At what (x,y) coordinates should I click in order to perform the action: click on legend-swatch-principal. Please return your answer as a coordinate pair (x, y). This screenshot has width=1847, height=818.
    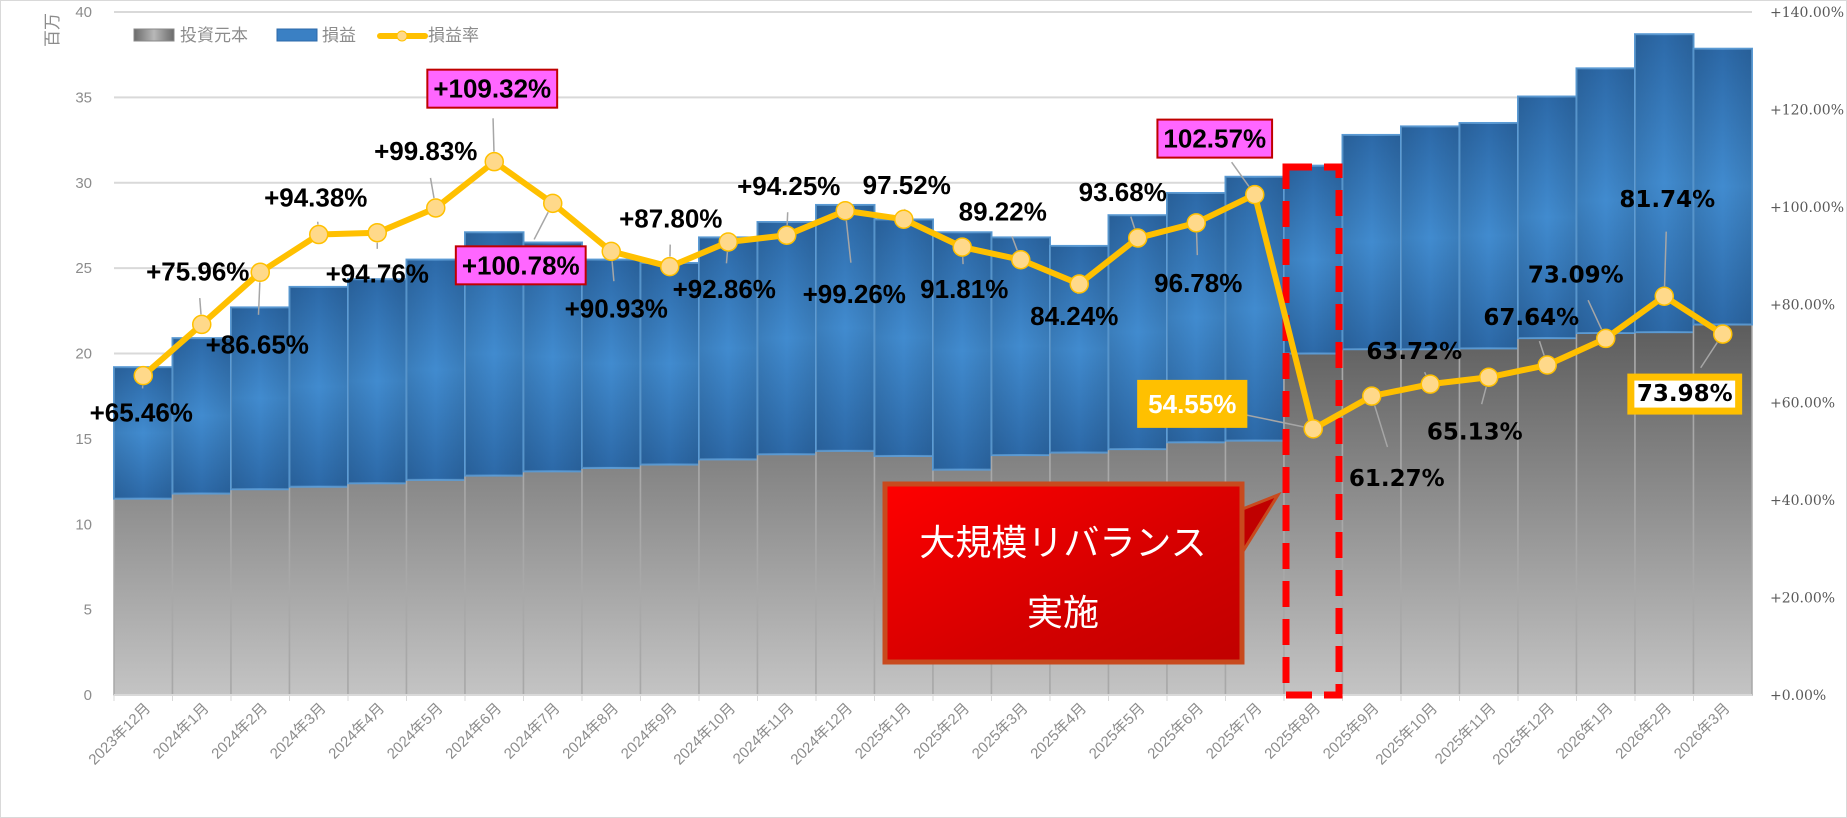
    Looking at the image, I should click on (154, 35).